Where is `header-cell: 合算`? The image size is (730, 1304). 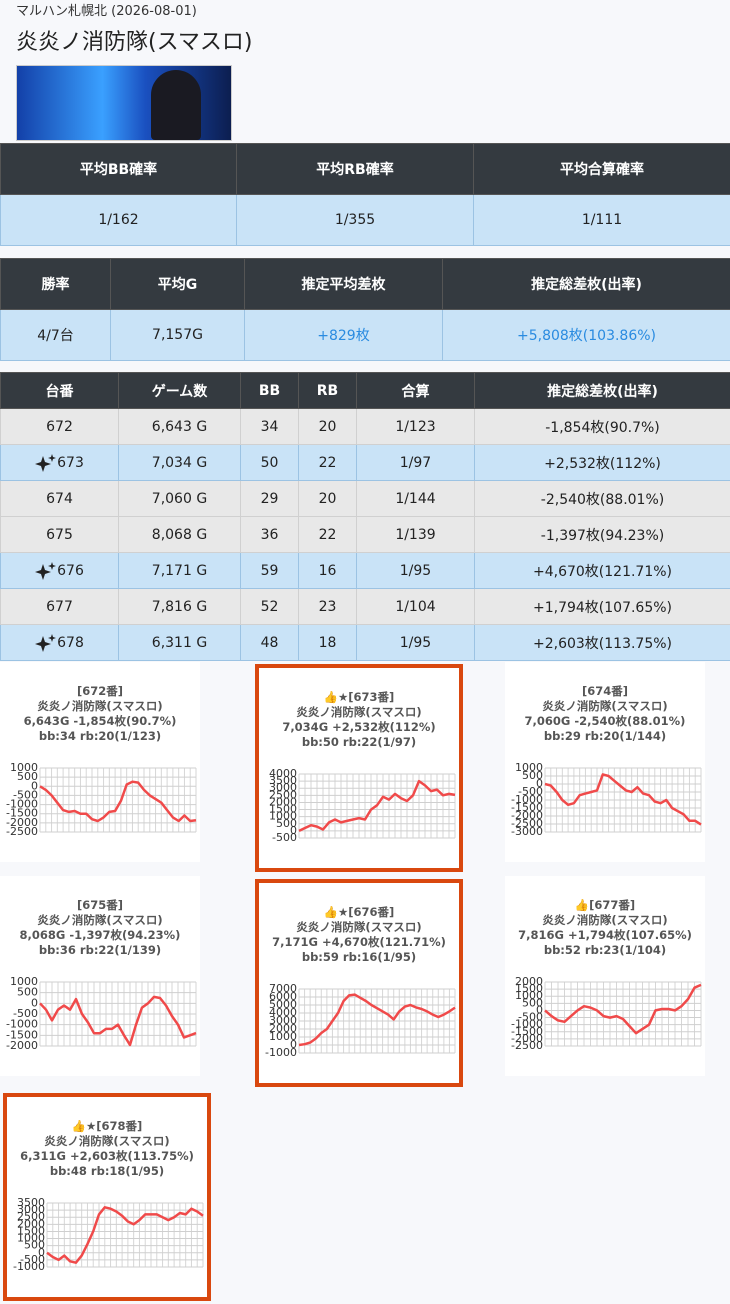
header-cell: 合算 is located at coordinates (415, 390).